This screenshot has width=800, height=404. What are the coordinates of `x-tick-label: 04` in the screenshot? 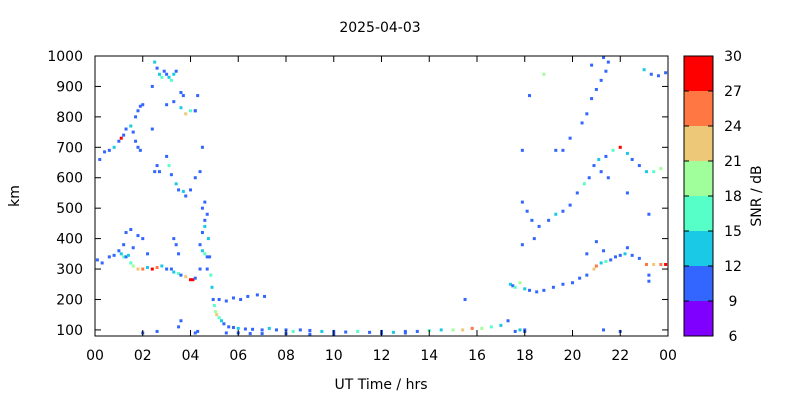 It's located at (191, 356).